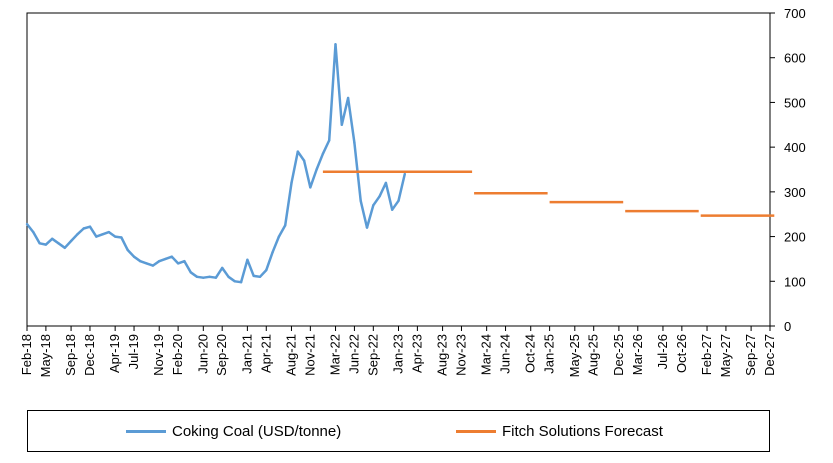  Describe the element at coordinates (795, 102) in the screenshot. I see `y-tick-label: 500` at that location.